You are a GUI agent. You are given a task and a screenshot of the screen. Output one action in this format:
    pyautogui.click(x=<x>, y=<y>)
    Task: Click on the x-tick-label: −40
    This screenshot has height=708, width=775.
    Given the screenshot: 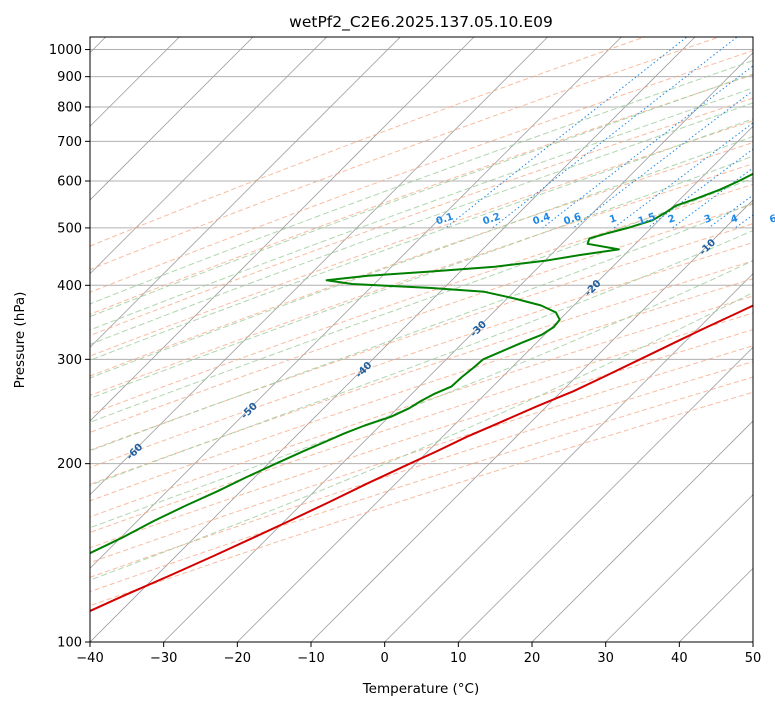 What is the action you would take?
    pyautogui.click(x=89, y=658)
    